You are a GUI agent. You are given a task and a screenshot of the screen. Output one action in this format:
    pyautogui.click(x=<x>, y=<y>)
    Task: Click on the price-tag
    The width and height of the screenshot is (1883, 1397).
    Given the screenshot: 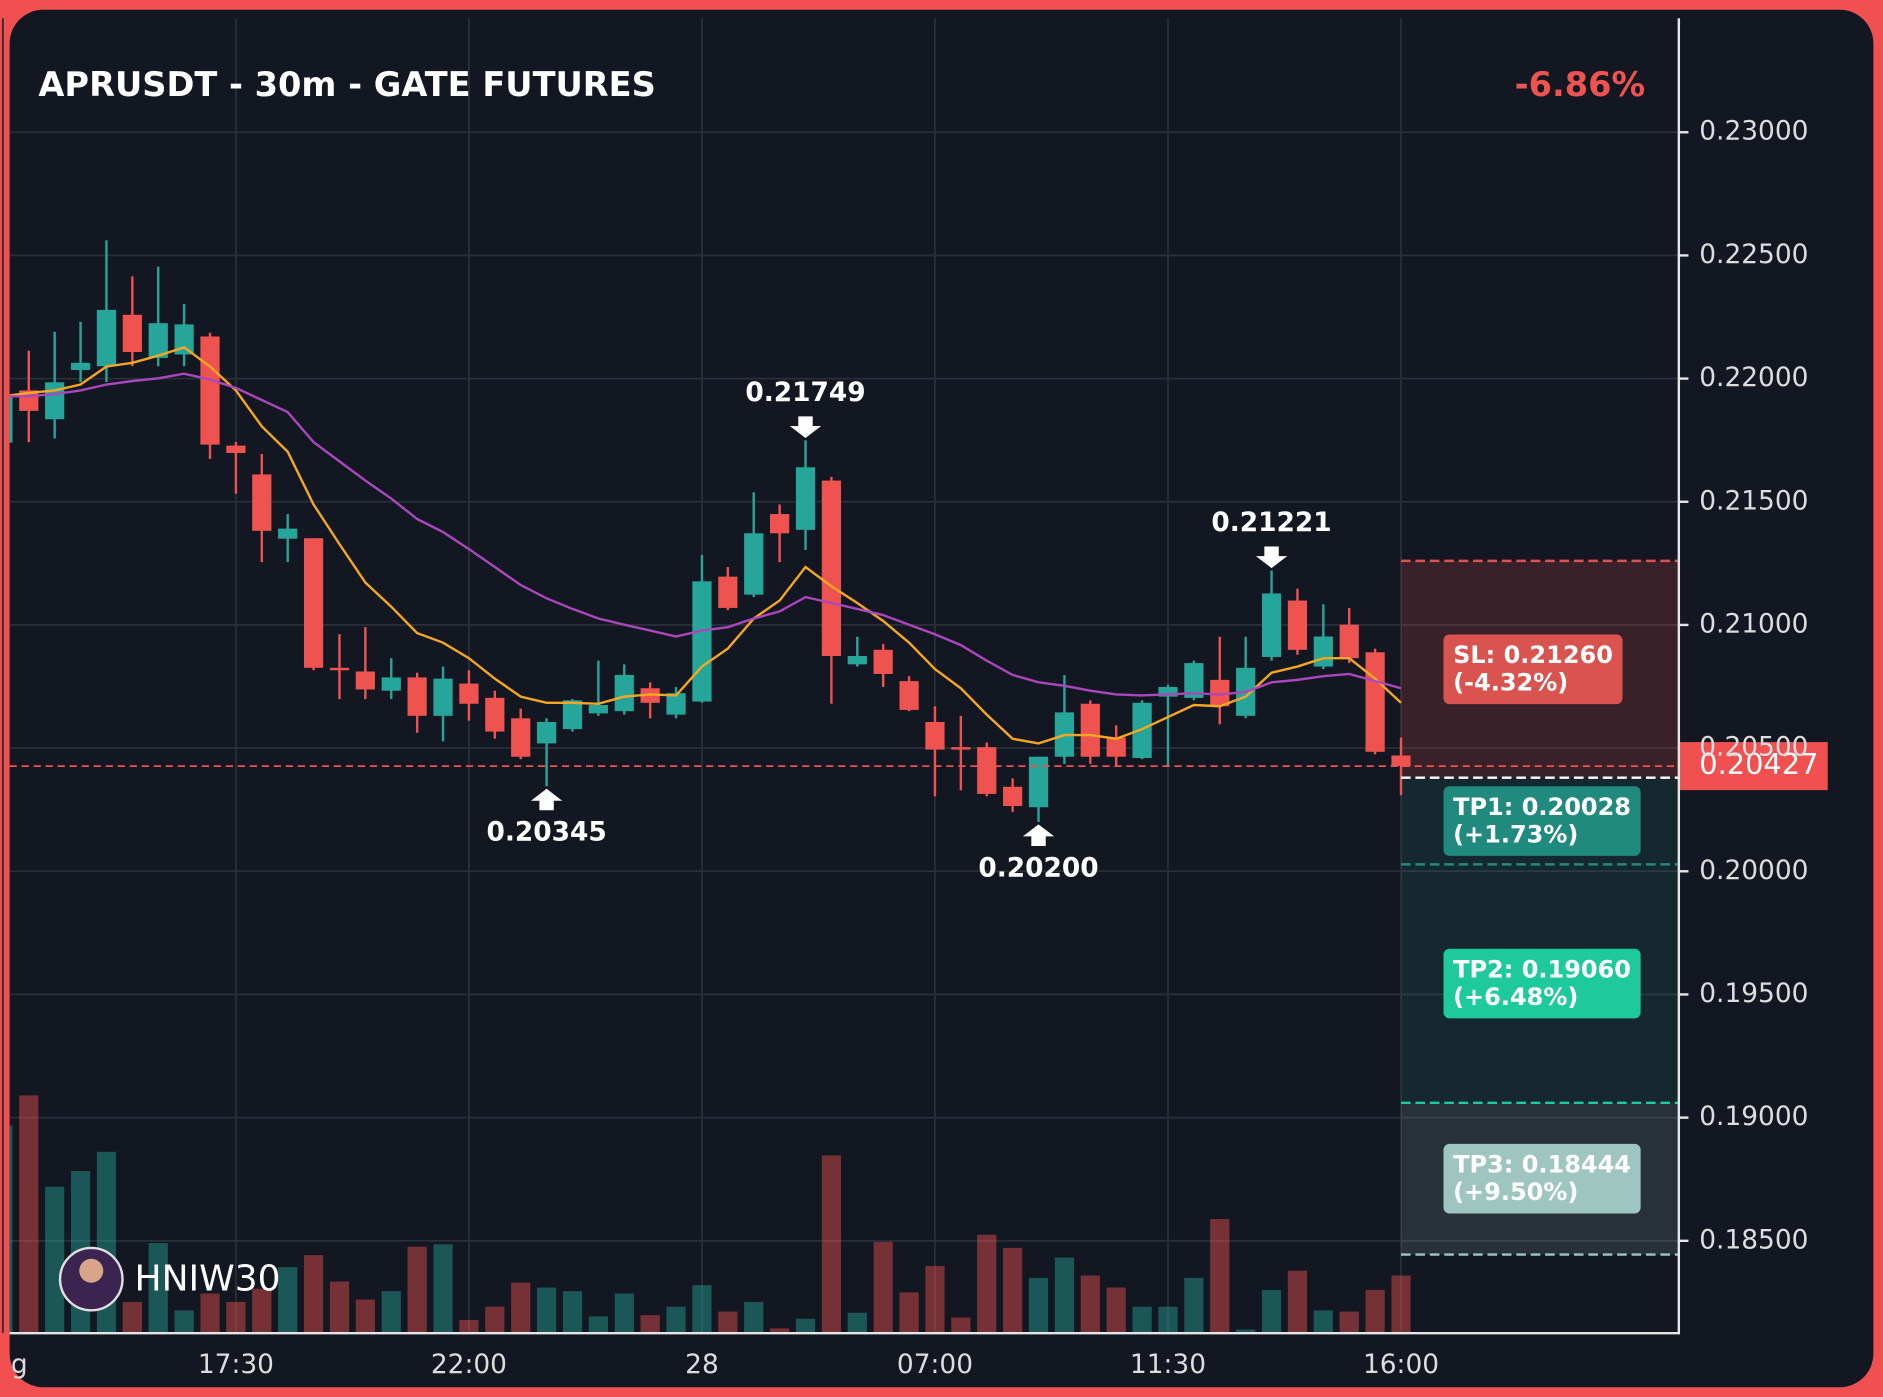 What is the action you would take?
    pyautogui.click(x=1753, y=766)
    